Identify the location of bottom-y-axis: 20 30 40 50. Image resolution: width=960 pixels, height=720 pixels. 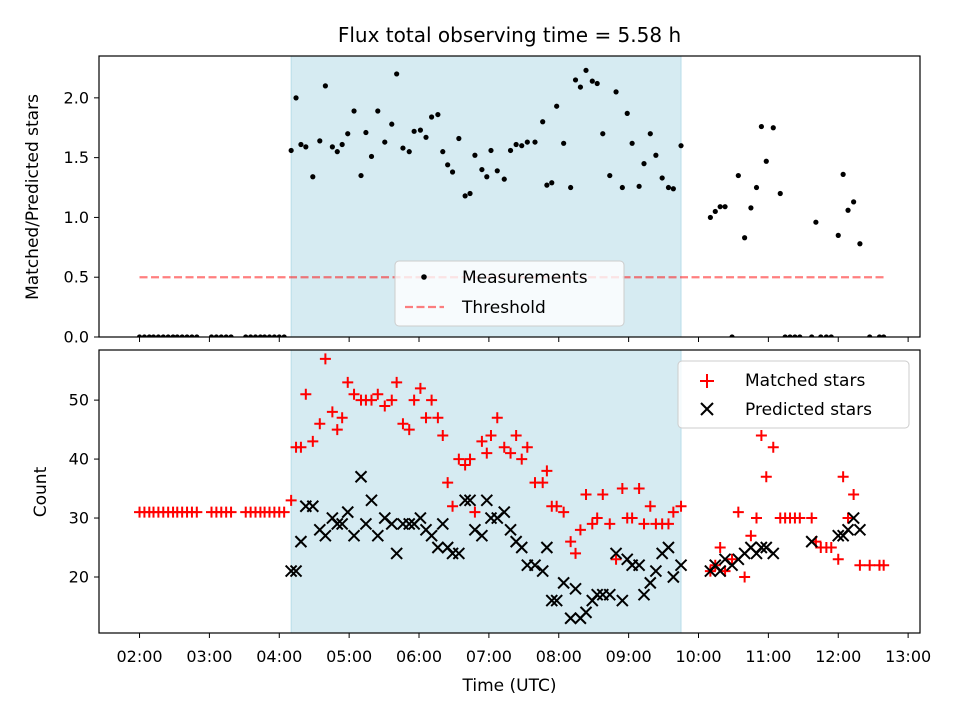
(84, 488).